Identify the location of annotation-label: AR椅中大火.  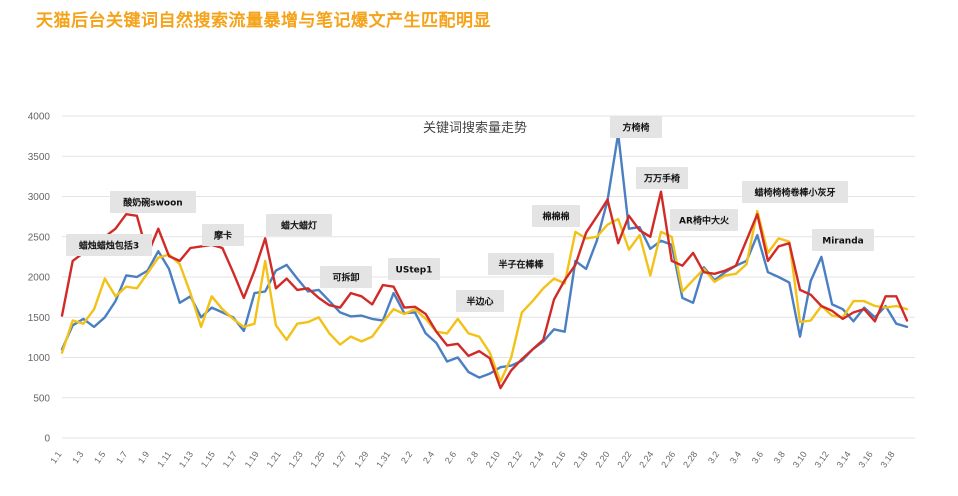
(704, 221).